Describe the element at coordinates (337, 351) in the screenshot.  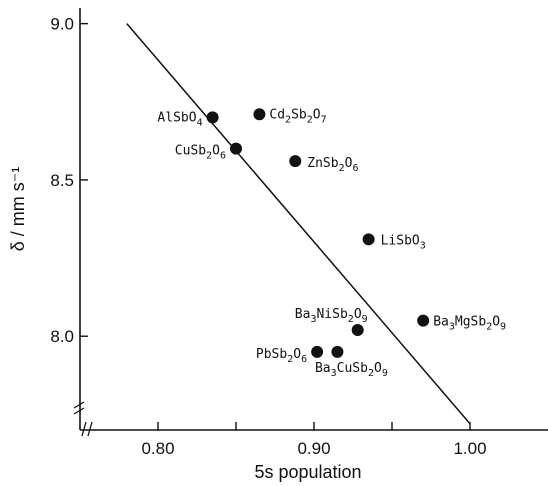
I see `data-point-Ba3CuSb2O9` at that location.